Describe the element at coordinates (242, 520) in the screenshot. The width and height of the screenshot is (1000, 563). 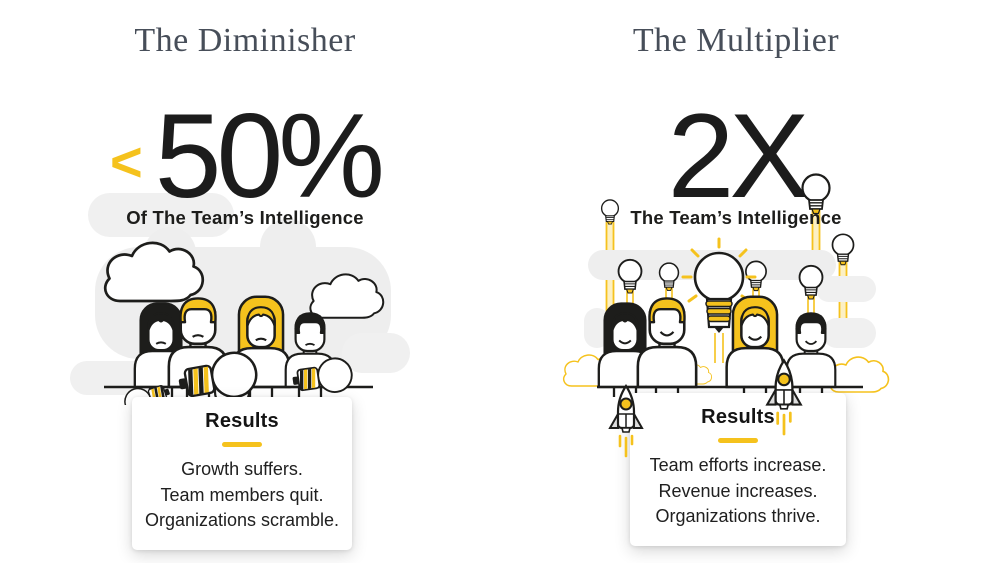
I see `result-line: Organizations scramble.` at that location.